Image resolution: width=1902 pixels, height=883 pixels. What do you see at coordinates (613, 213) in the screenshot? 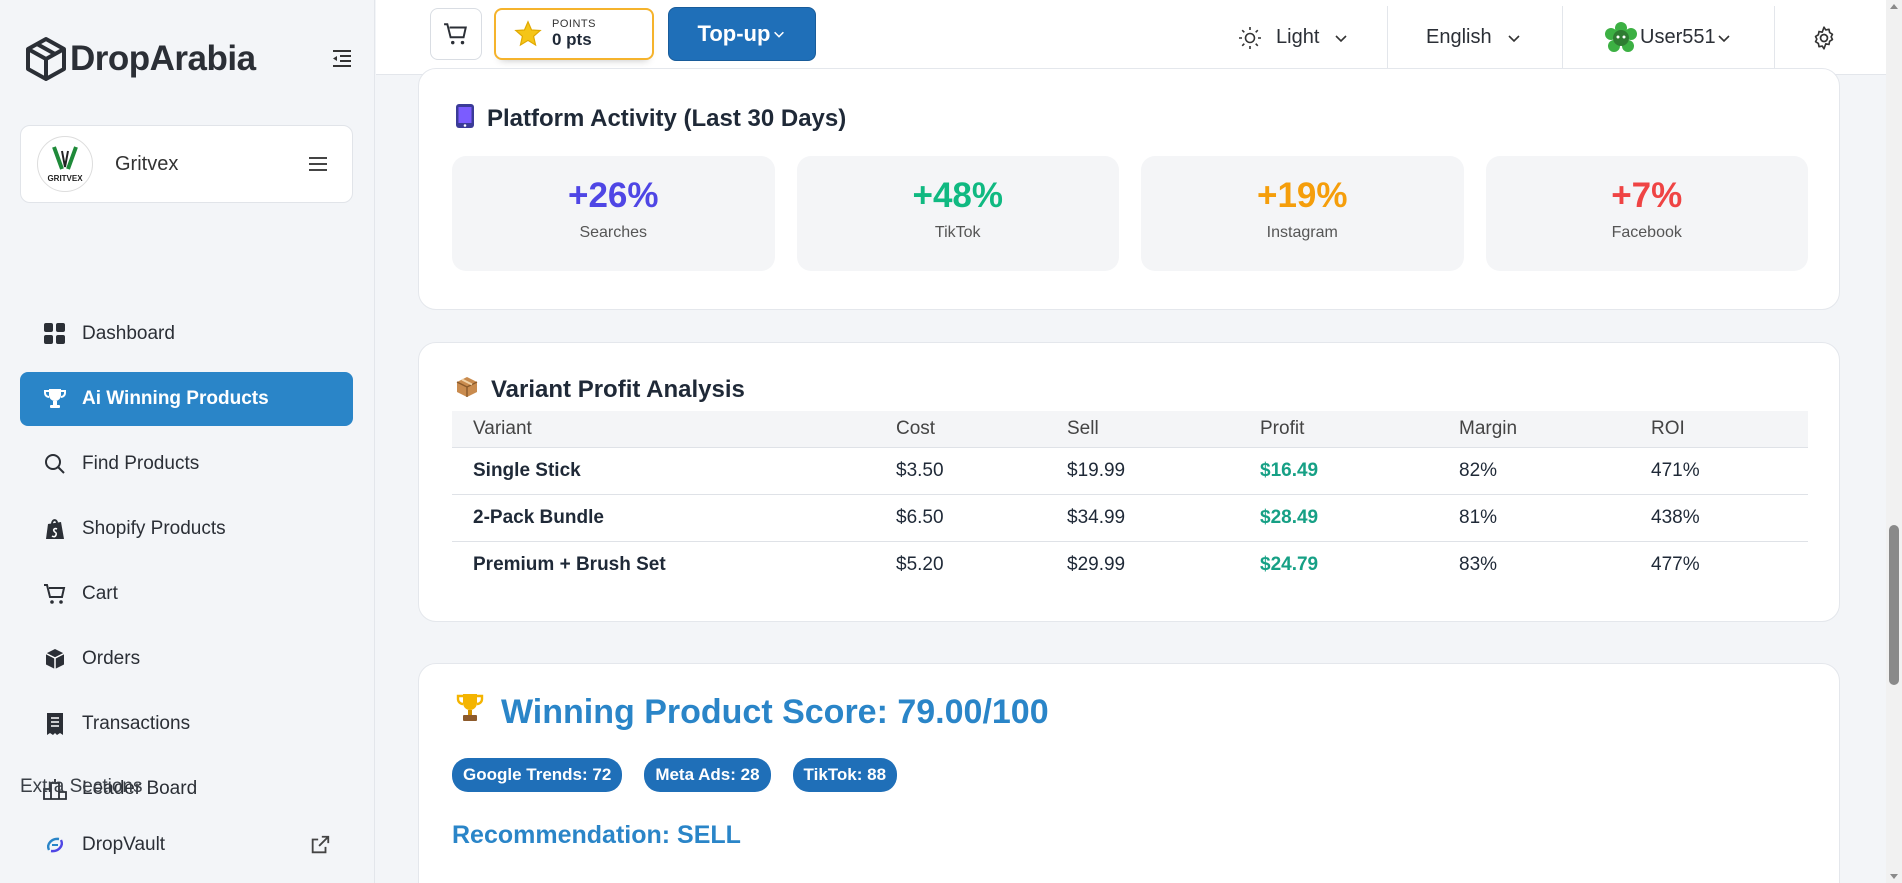
I see `stat-searches: +26% Searches` at bounding box center [613, 213].